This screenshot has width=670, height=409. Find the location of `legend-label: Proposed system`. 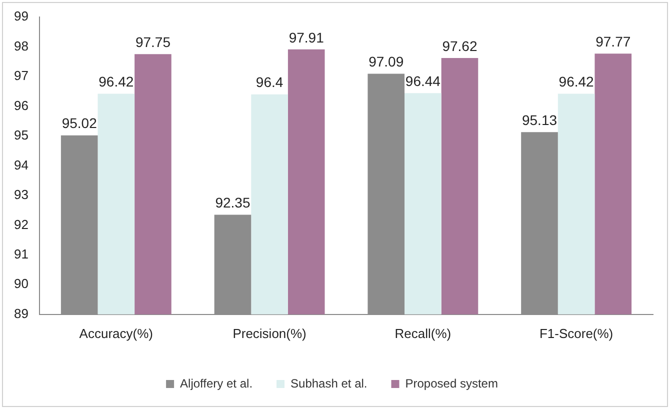

legend-label: Proposed system is located at coordinates (451, 383).